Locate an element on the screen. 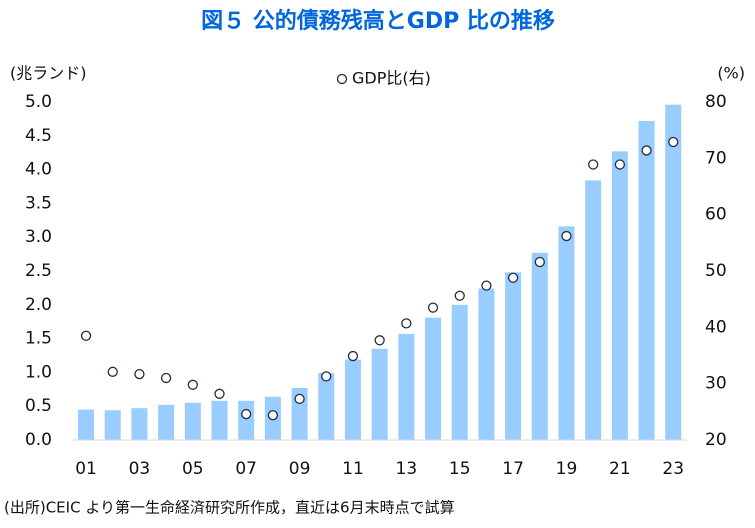 The image size is (755, 528). y-tick-label: 4.0 is located at coordinates (38, 170).